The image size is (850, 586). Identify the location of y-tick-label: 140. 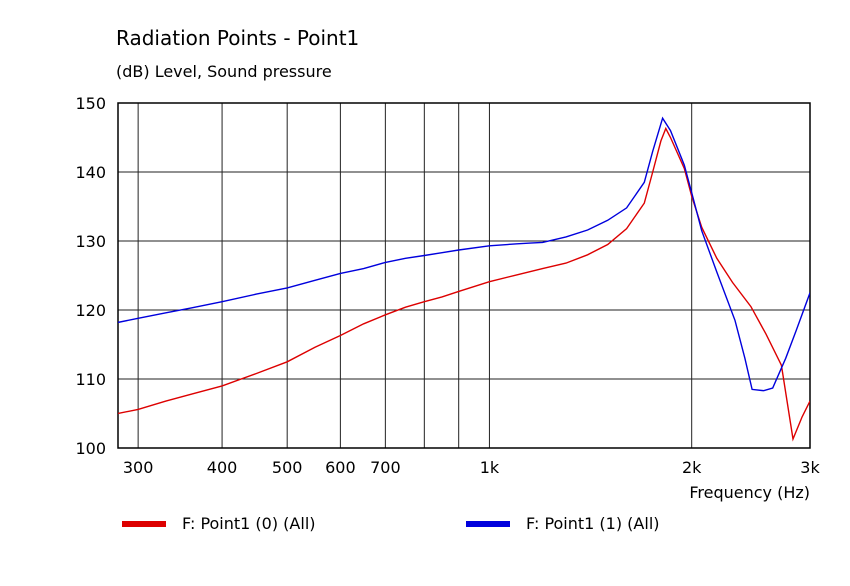
(90, 172).